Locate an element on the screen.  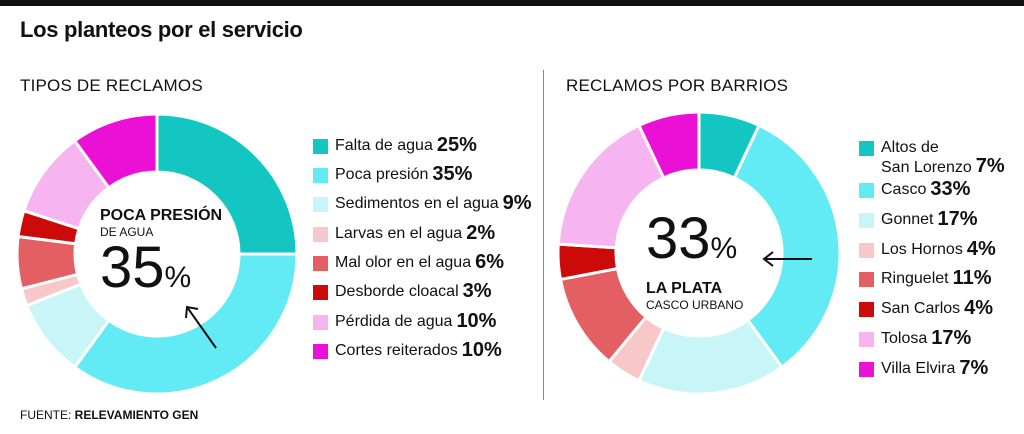
legend-item: Los Hornos 4% is located at coordinates (927, 249).